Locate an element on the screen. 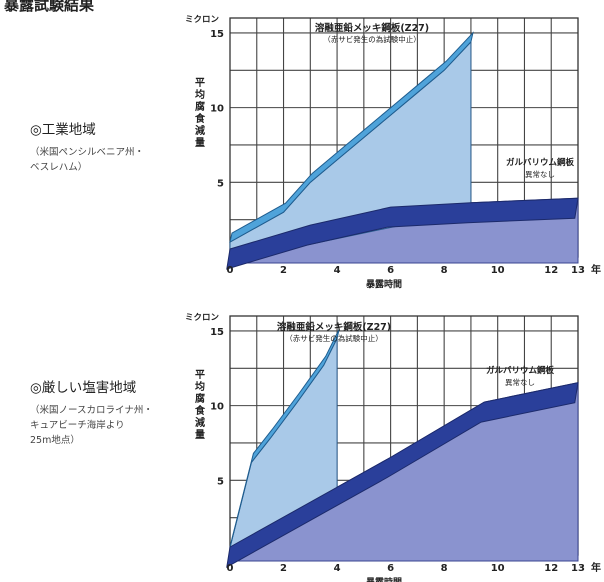 This screenshot has width=604, height=582. page-heading: 暴露試験結果 is located at coordinates (49, 7).